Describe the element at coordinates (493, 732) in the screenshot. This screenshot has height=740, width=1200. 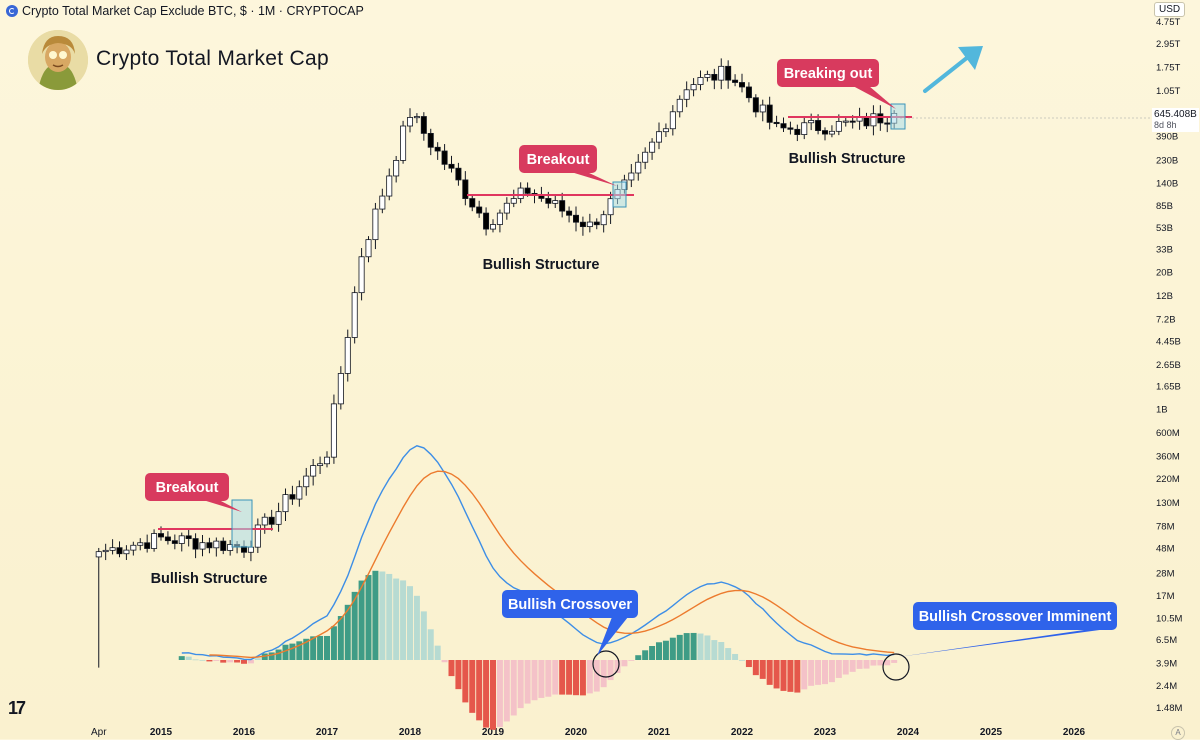
I see `x-tick-label: 2019` at that location.